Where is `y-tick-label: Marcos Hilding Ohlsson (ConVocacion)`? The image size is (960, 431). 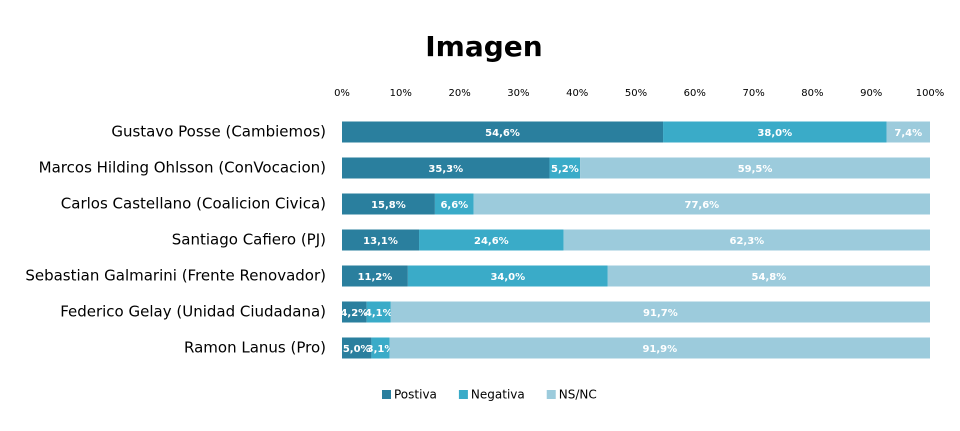 y-tick-label: Marcos Hilding Ohlsson (ConVocacion) is located at coordinates (182, 168).